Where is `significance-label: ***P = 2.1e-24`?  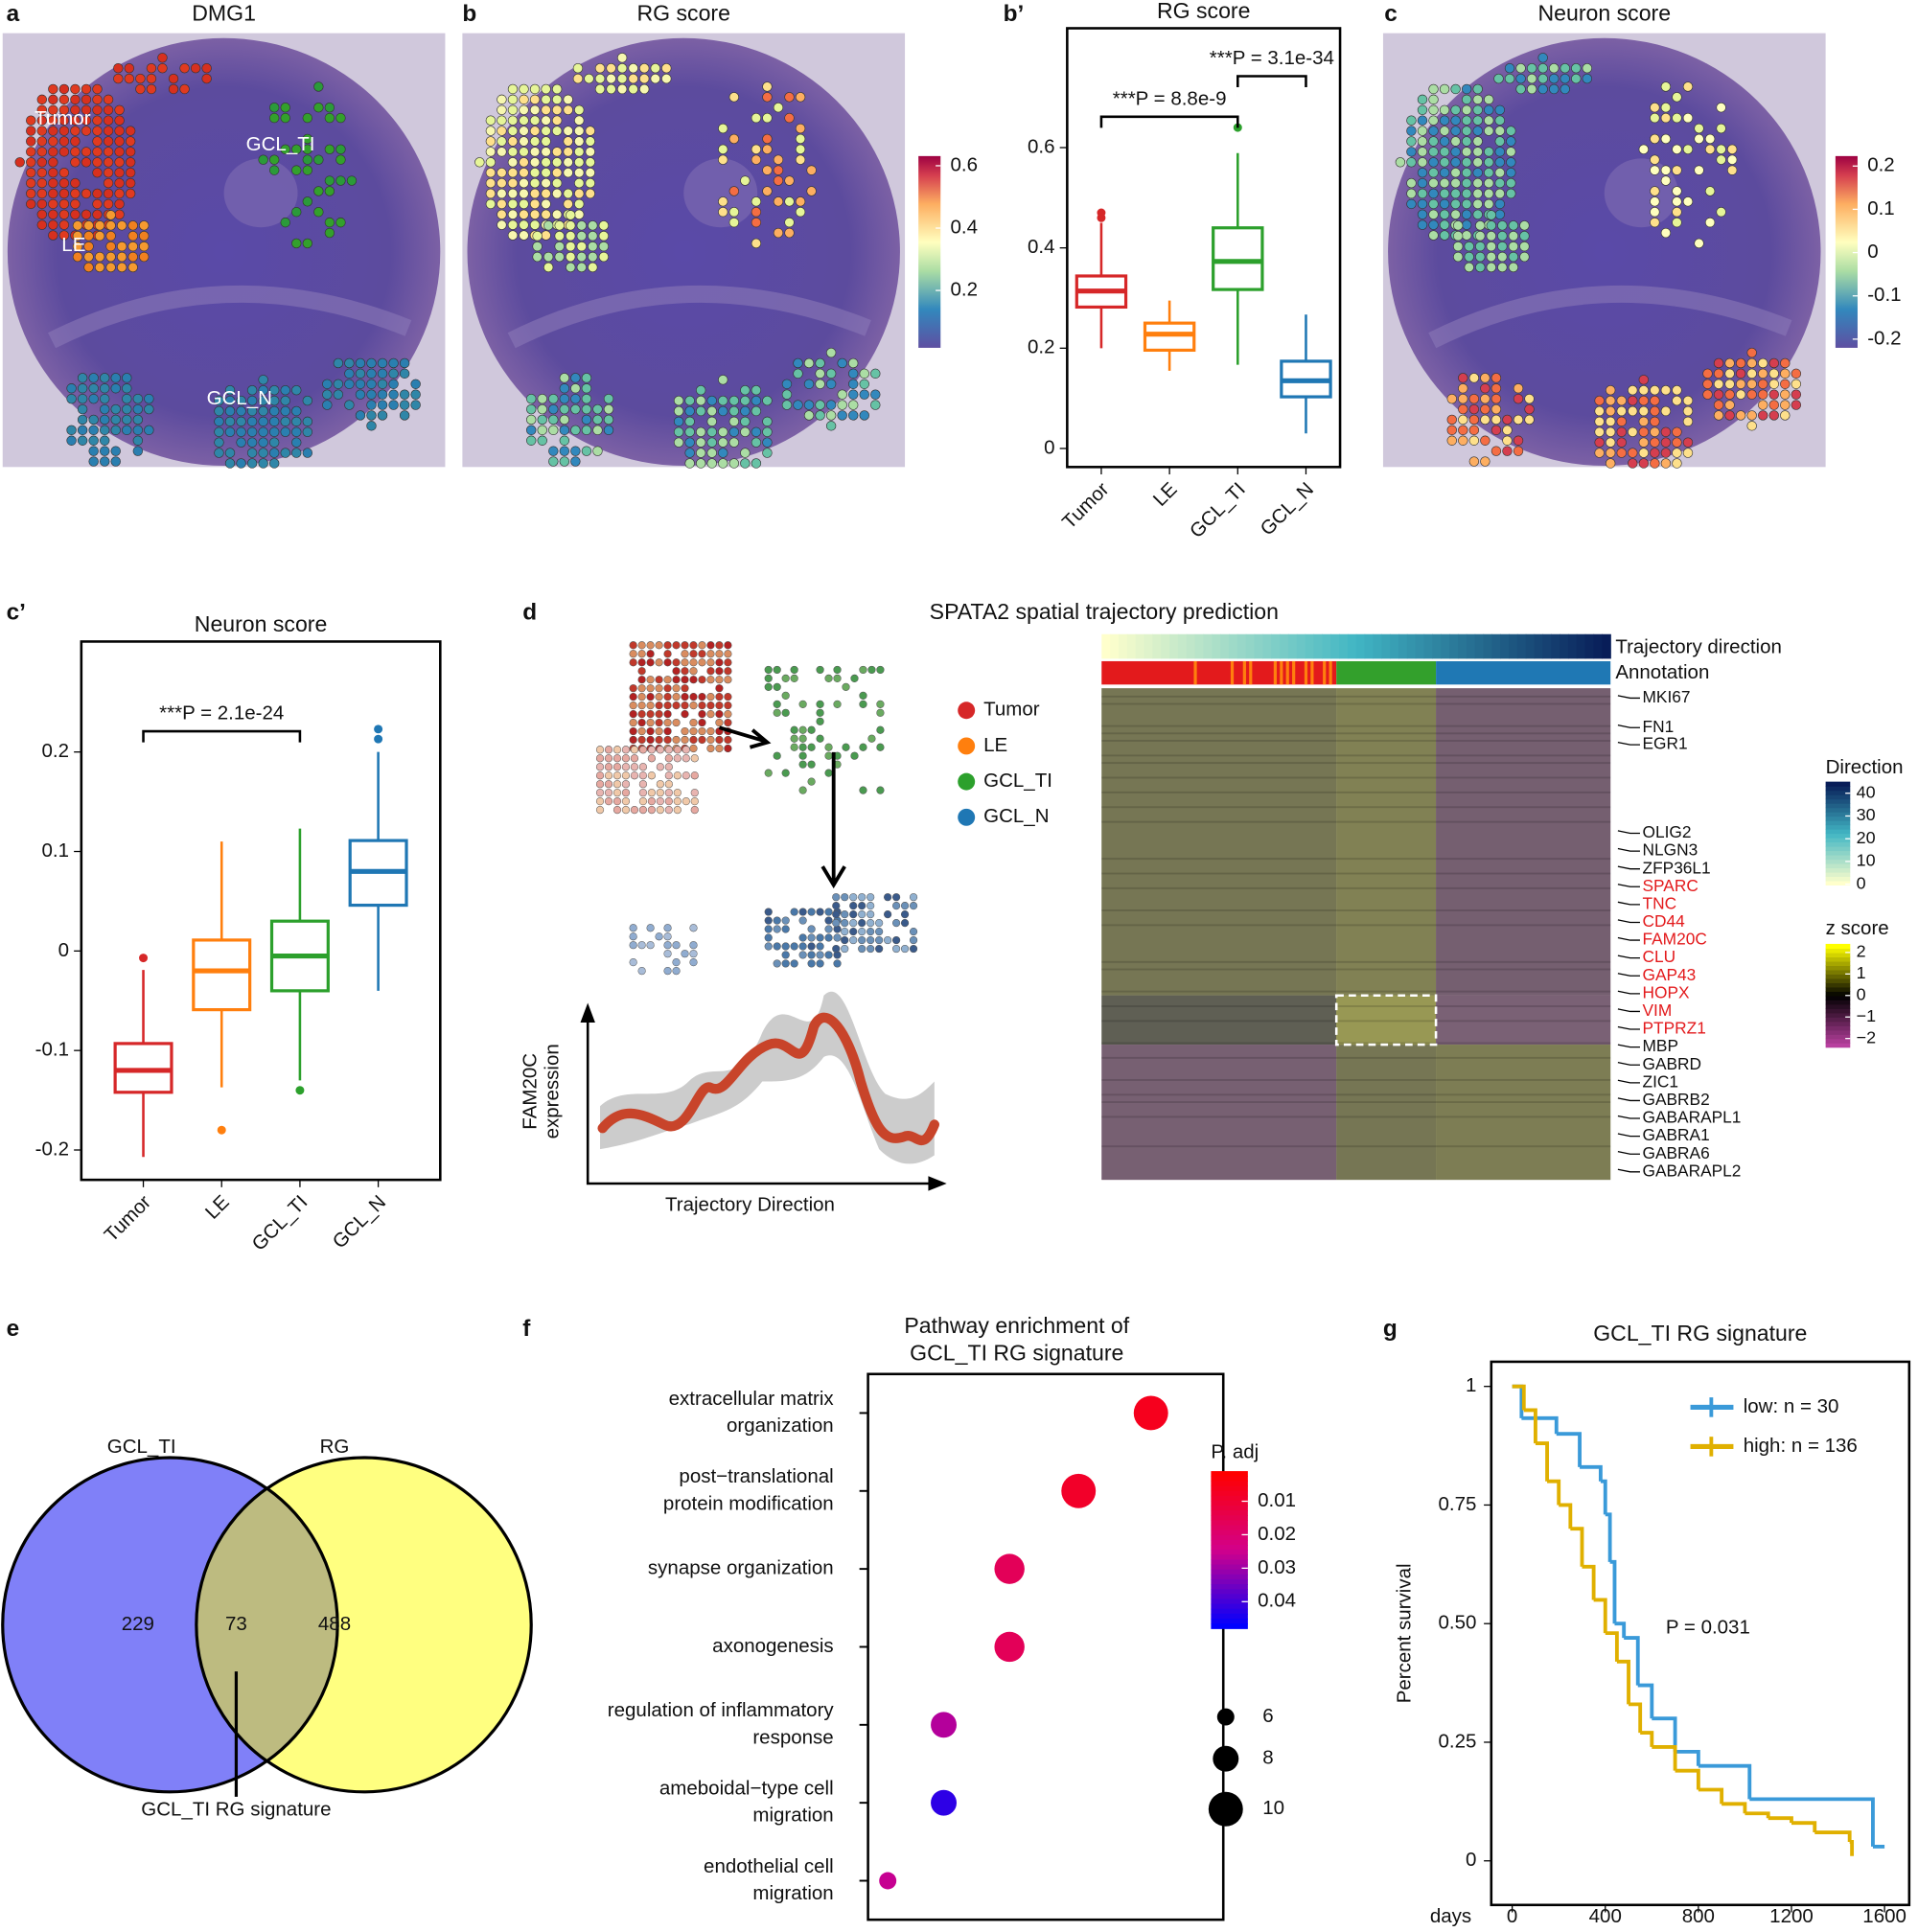 significance-label: ***P = 2.1e-24 is located at coordinates (221, 713).